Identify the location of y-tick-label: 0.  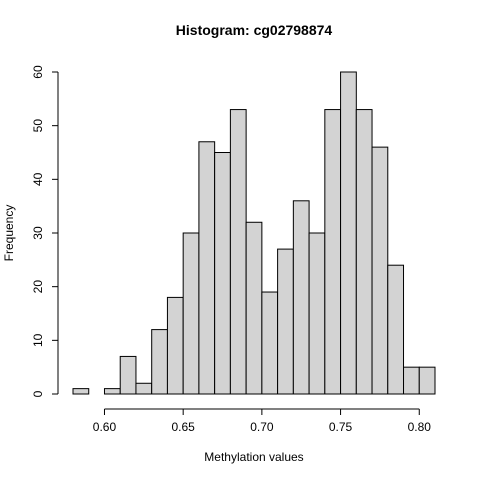
(38, 393).